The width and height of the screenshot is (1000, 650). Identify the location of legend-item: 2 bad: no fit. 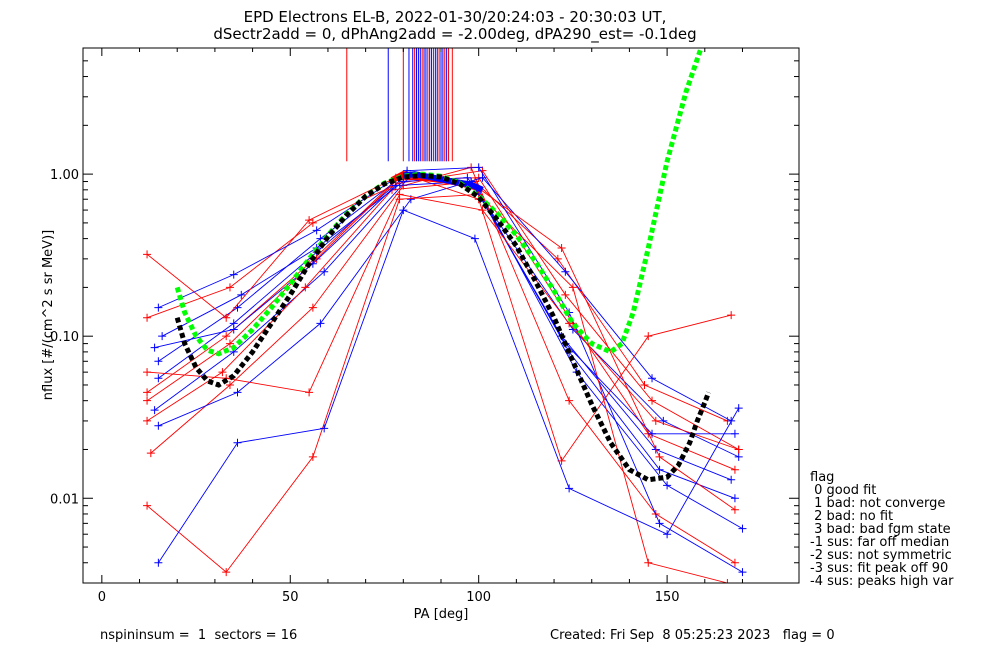
(851, 516).